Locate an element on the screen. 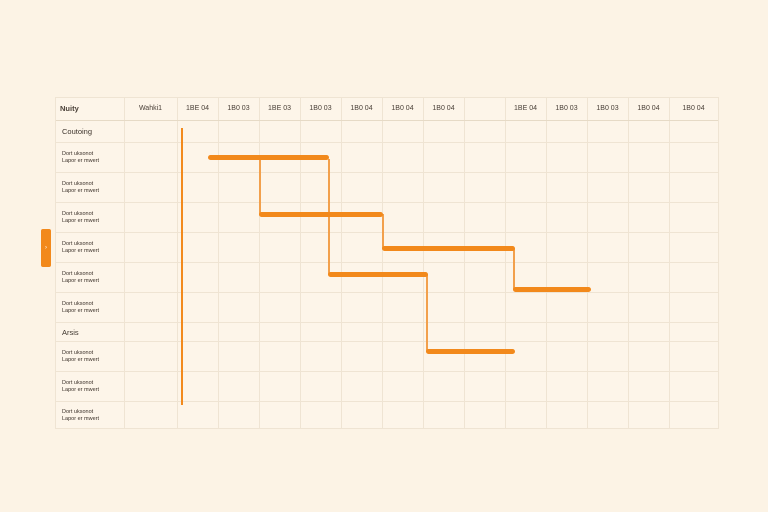  collapse-sidebar-tab: › is located at coordinates (46, 248).